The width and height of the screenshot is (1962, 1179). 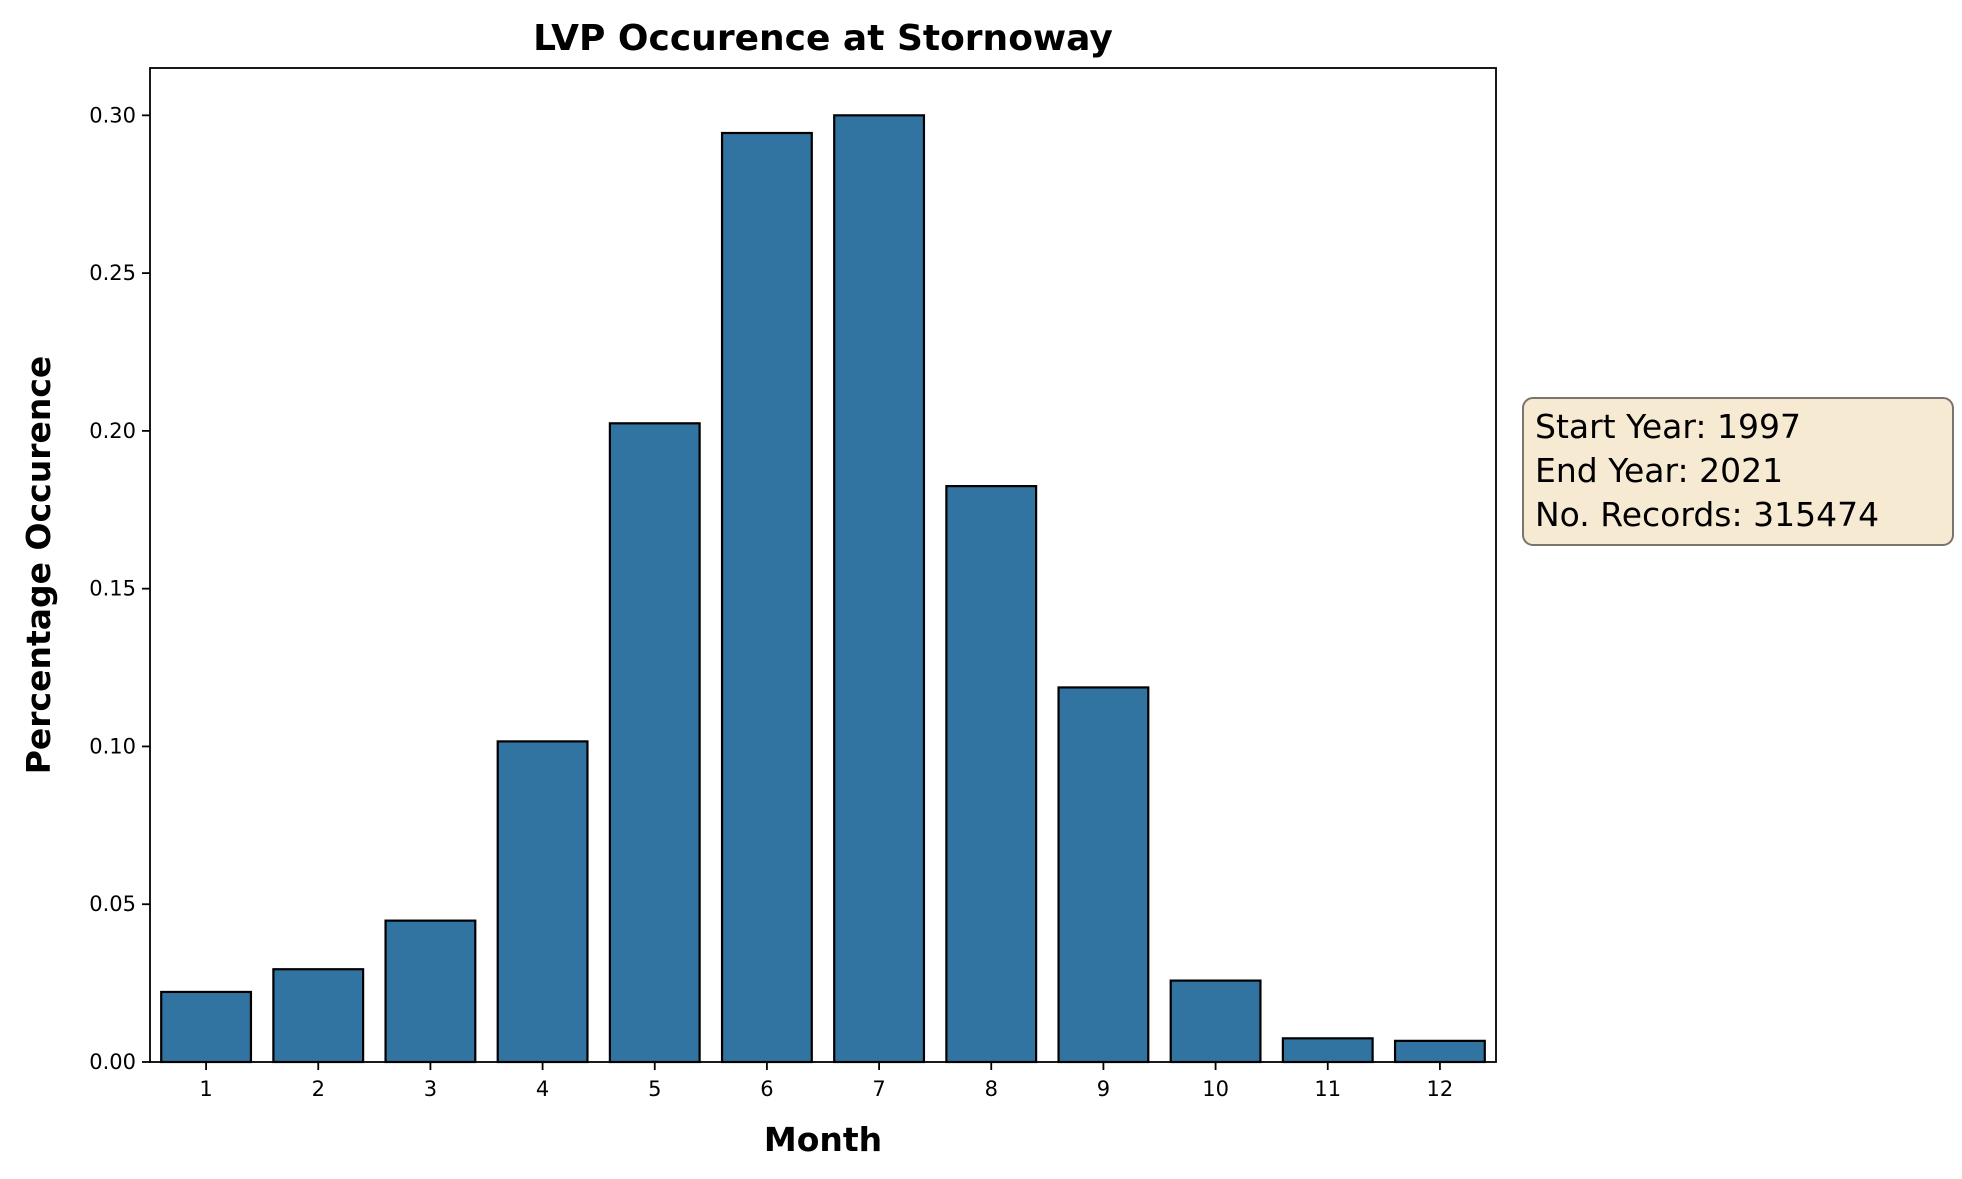 What do you see at coordinates (38, 565) in the screenshot?
I see `y-axis-label: Percentage Occurence` at bounding box center [38, 565].